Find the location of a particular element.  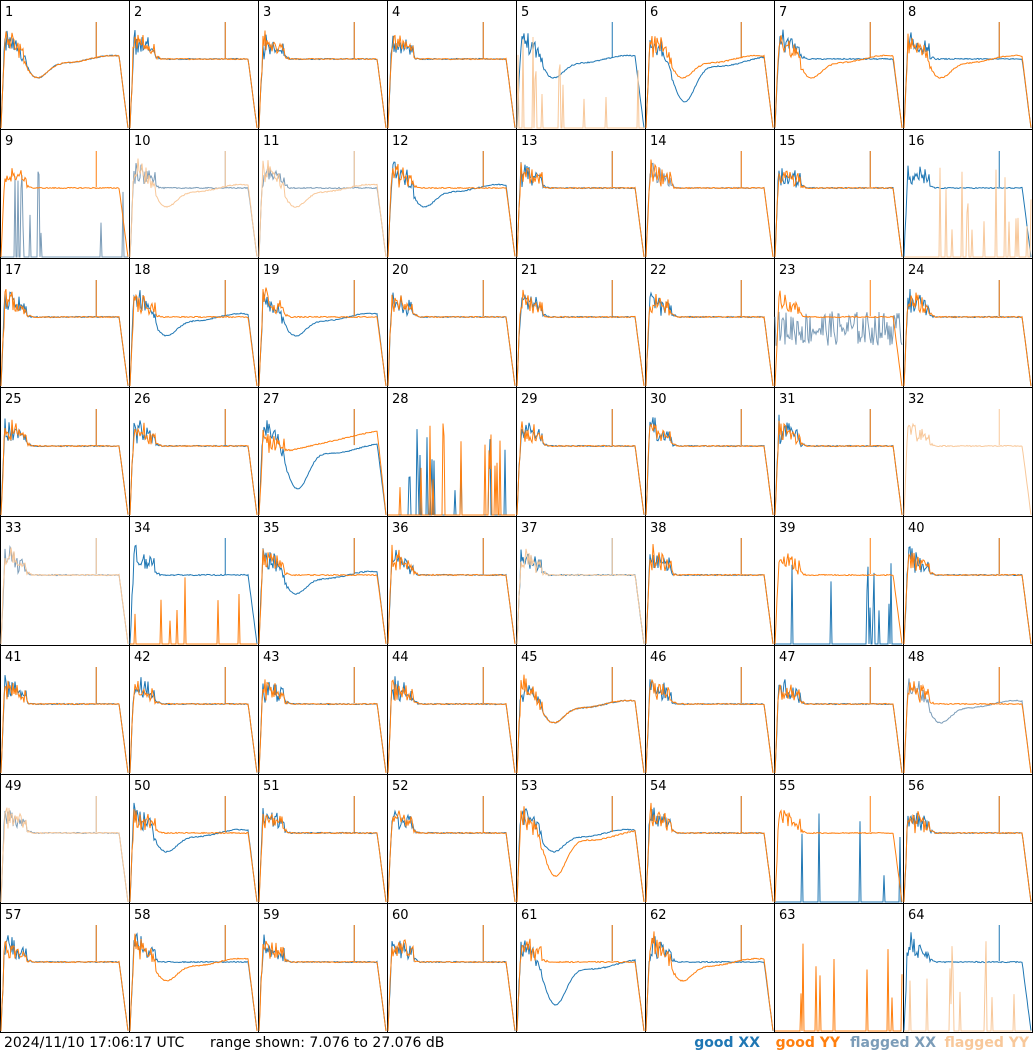

panel-label-24: 24 is located at coordinates (916, 270).